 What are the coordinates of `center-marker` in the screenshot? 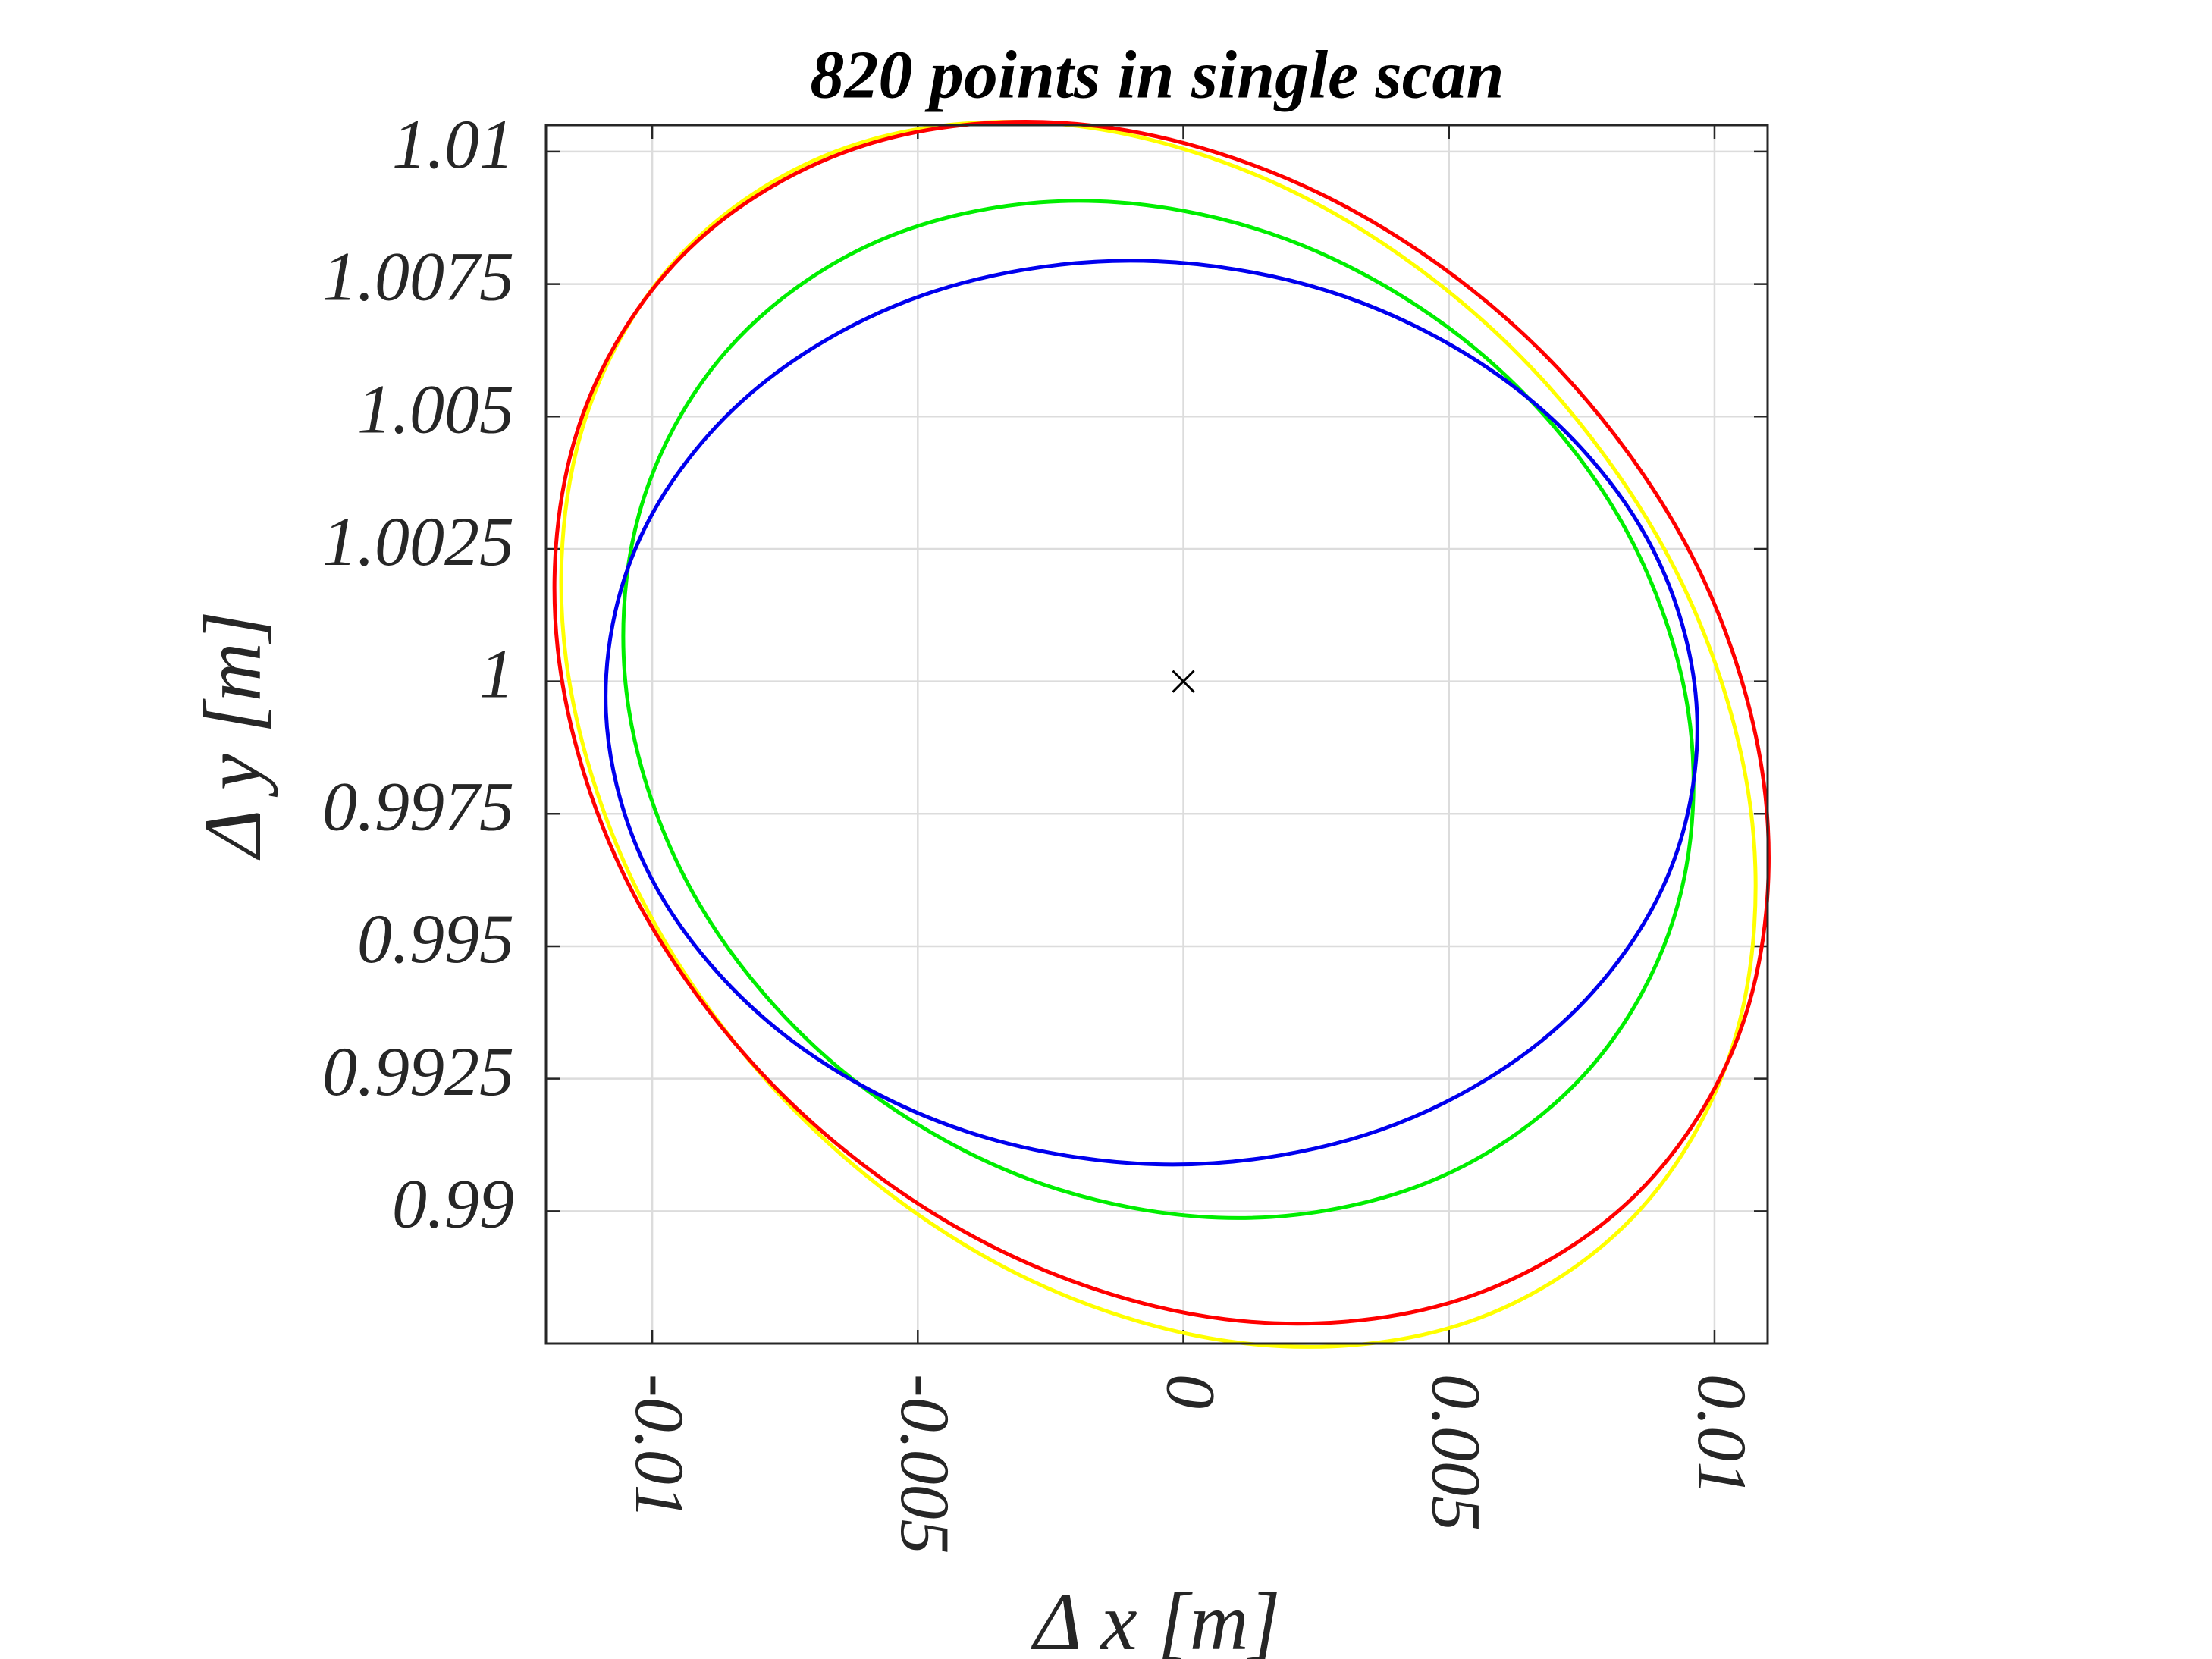 It's located at (1183, 681).